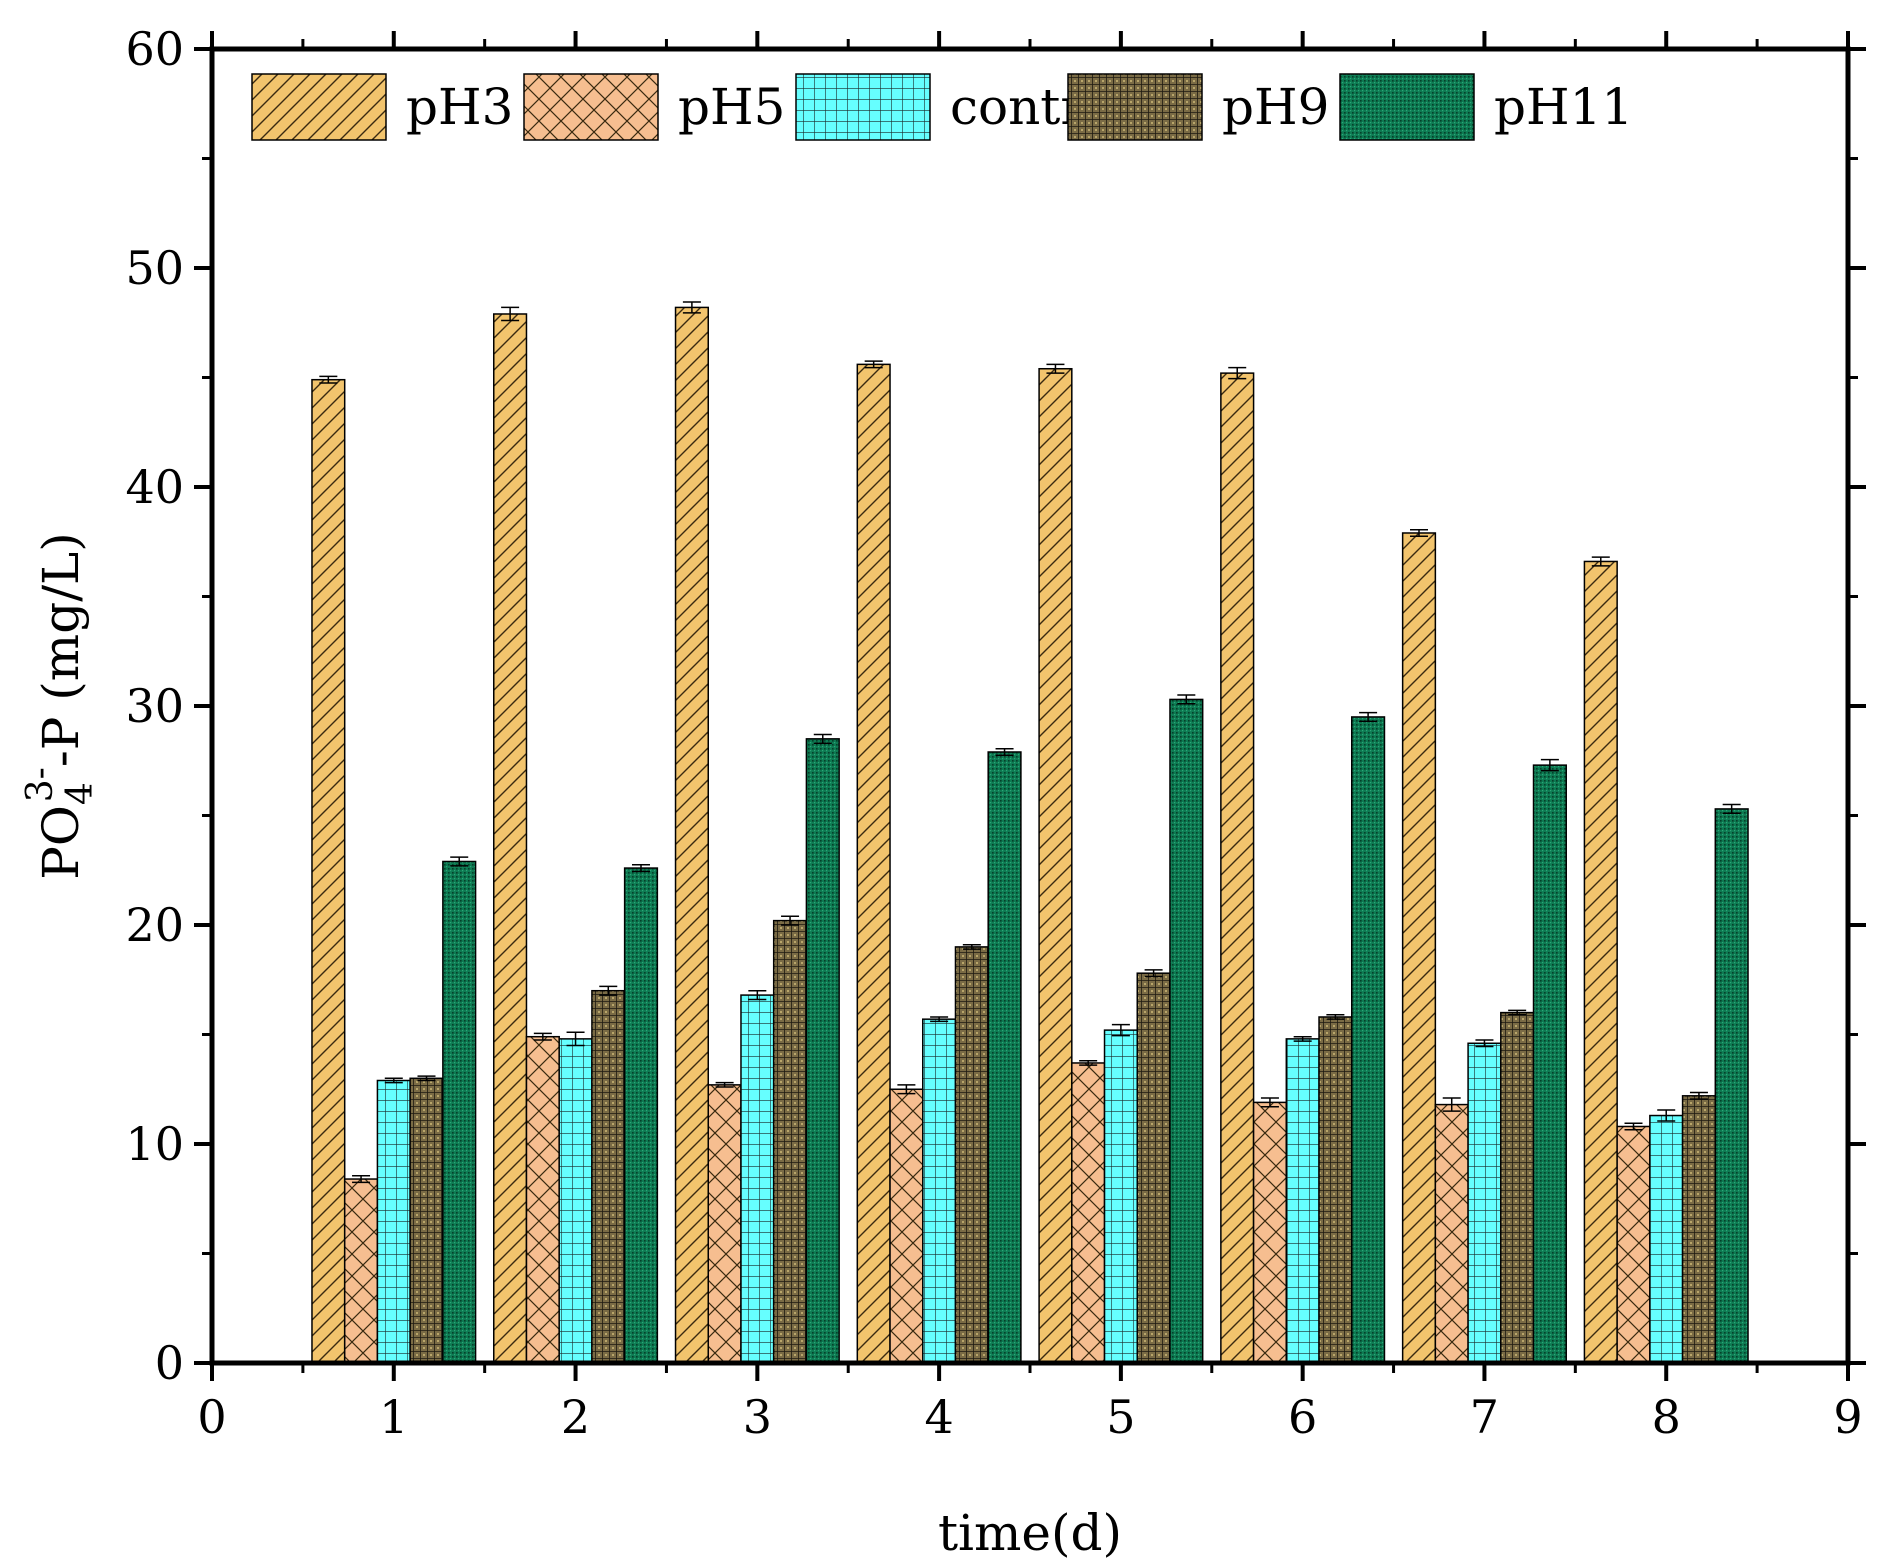 This screenshot has height=1567, width=1881. What do you see at coordinates (942, 107) in the screenshot?
I see `legend: pH3 pH5 control pH9 pH11` at bounding box center [942, 107].